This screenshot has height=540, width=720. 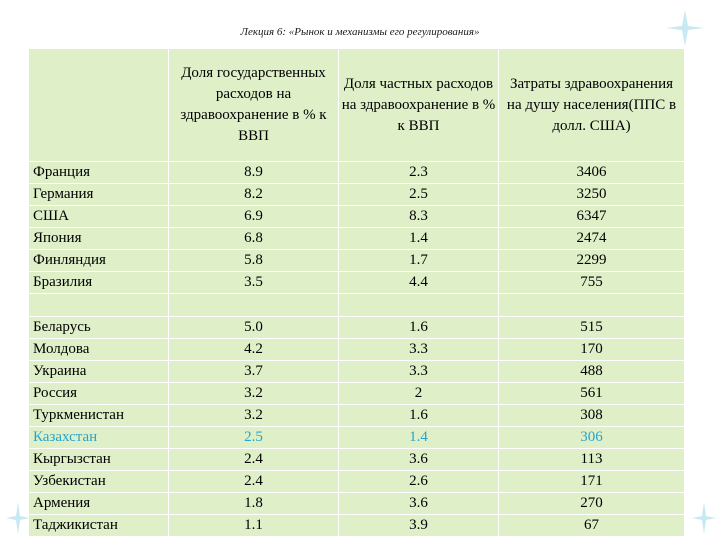 What do you see at coordinates (253, 172) in the screenshot?
I see `gov-share-cell: 8.9` at bounding box center [253, 172].